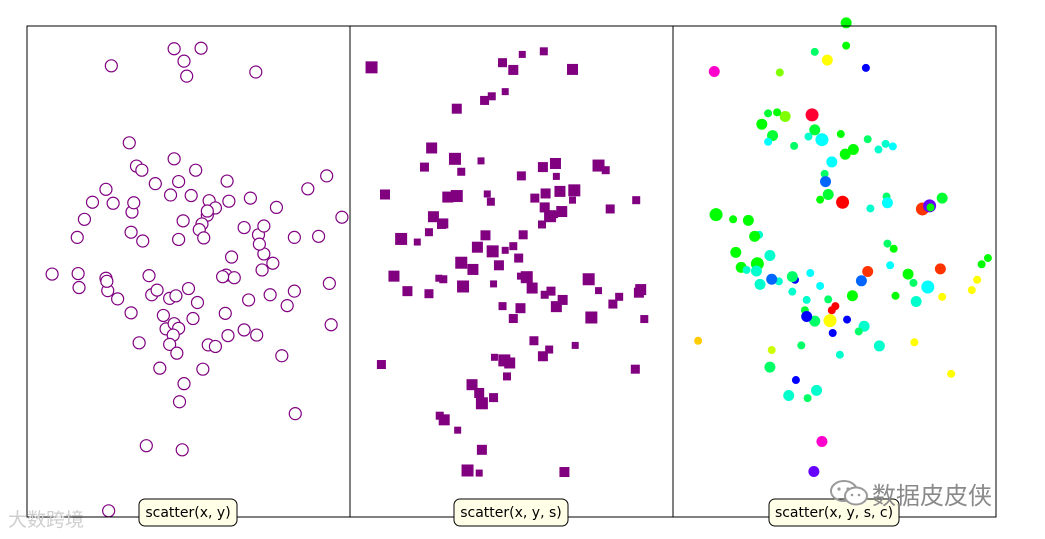 Image resolution: width=1045 pixels, height=539 pixels. What do you see at coordinates (849, 493) in the screenshot?
I see `wechat-icon` at bounding box center [849, 493].